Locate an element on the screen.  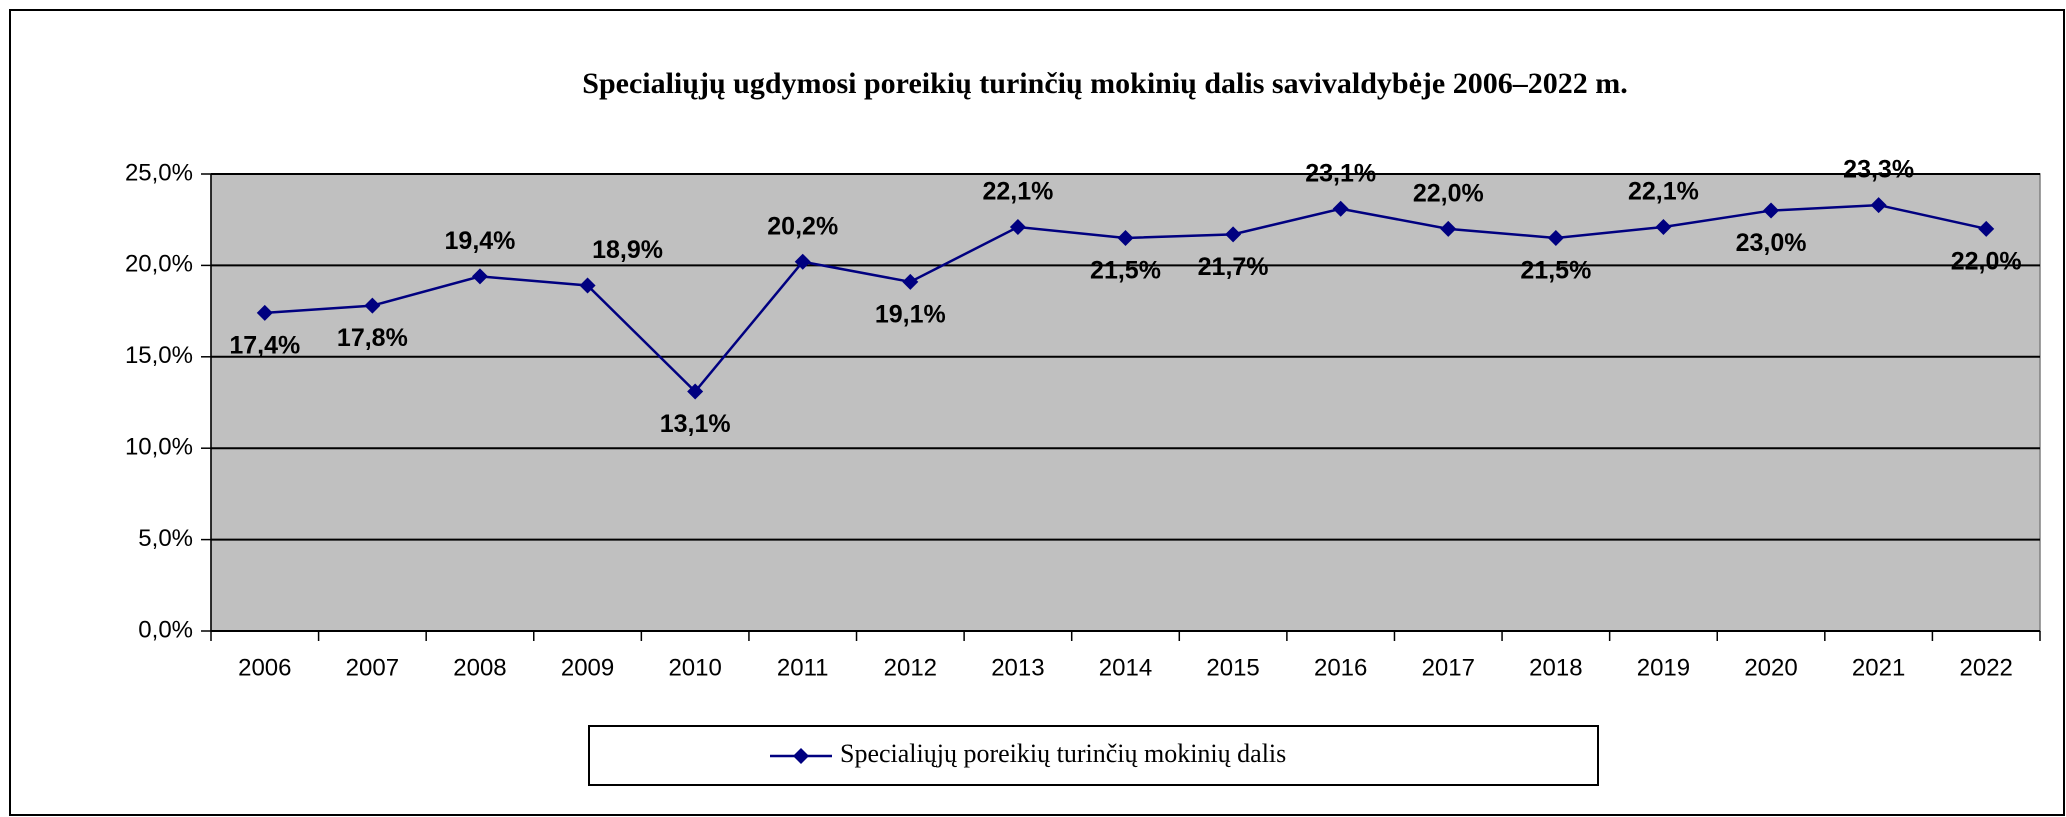
x-tick-label: 2020 is located at coordinates (1770, 667).